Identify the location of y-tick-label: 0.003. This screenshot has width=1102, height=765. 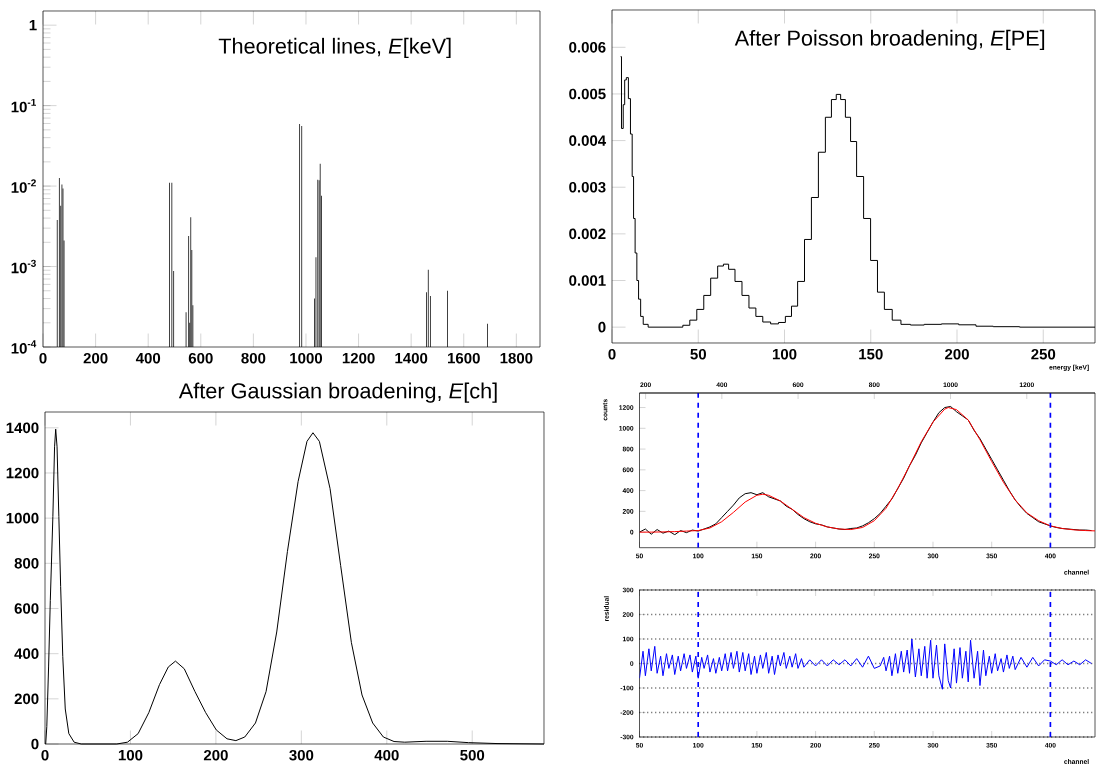
(587, 187).